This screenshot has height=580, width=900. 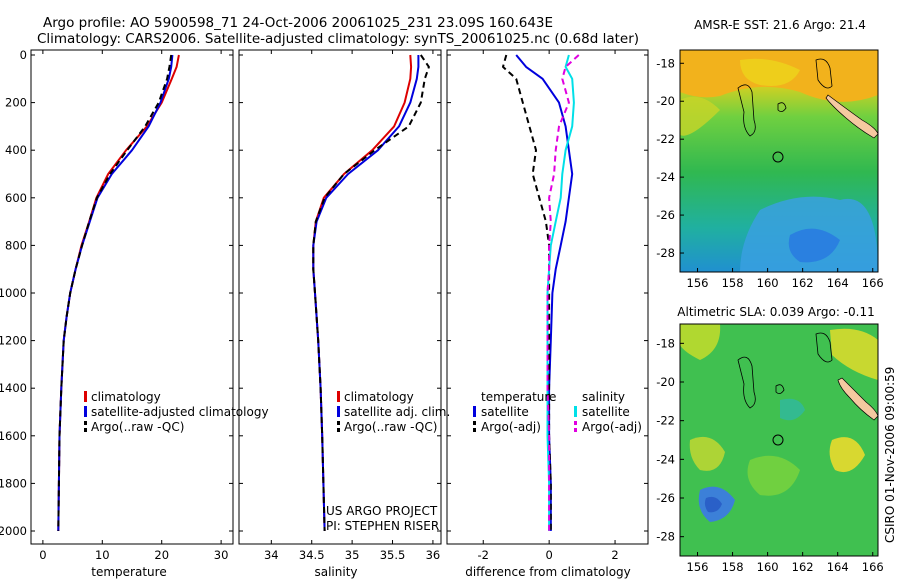 I want to click on sst-map, so click(x=779, y=161).